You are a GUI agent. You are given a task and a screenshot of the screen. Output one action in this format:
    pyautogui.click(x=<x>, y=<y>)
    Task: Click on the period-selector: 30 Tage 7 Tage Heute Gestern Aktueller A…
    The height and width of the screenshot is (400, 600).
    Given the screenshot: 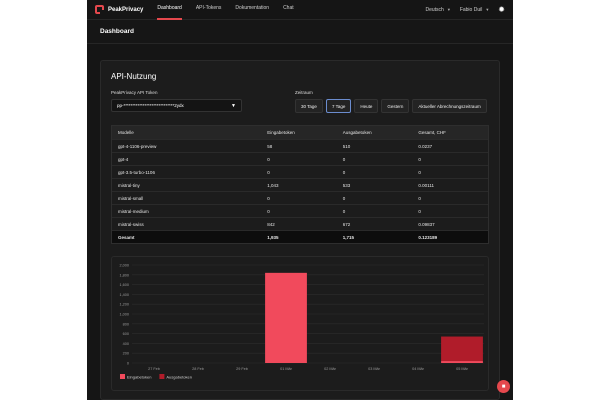 What is the action you would take?
    pyautogui.click(x=391, y=106)
    